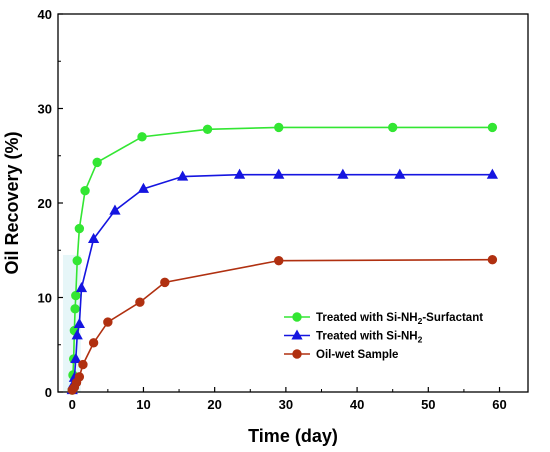 The image size is (550, 452). I want to click on x-tick-label: 40, so click(357, 404).